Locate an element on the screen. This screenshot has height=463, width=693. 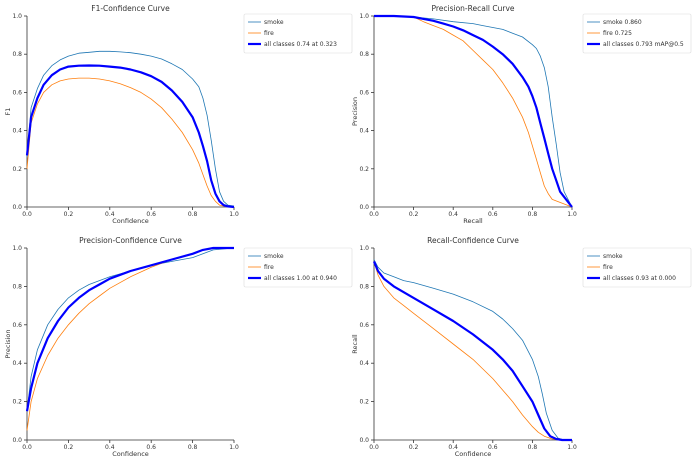
chart-title: Precision-Confidence Curve is located at coordinates (130, 240).